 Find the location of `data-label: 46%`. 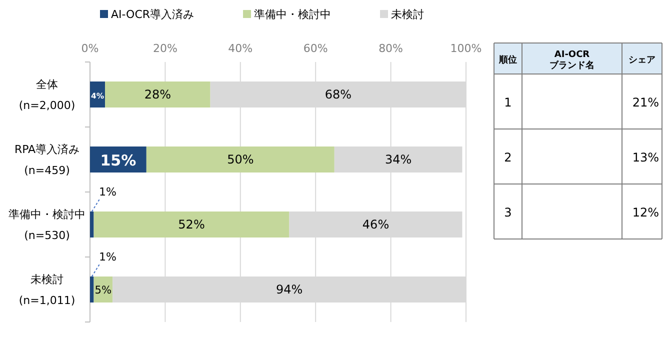

data-label: 46% is located at coordinates (376, 225).